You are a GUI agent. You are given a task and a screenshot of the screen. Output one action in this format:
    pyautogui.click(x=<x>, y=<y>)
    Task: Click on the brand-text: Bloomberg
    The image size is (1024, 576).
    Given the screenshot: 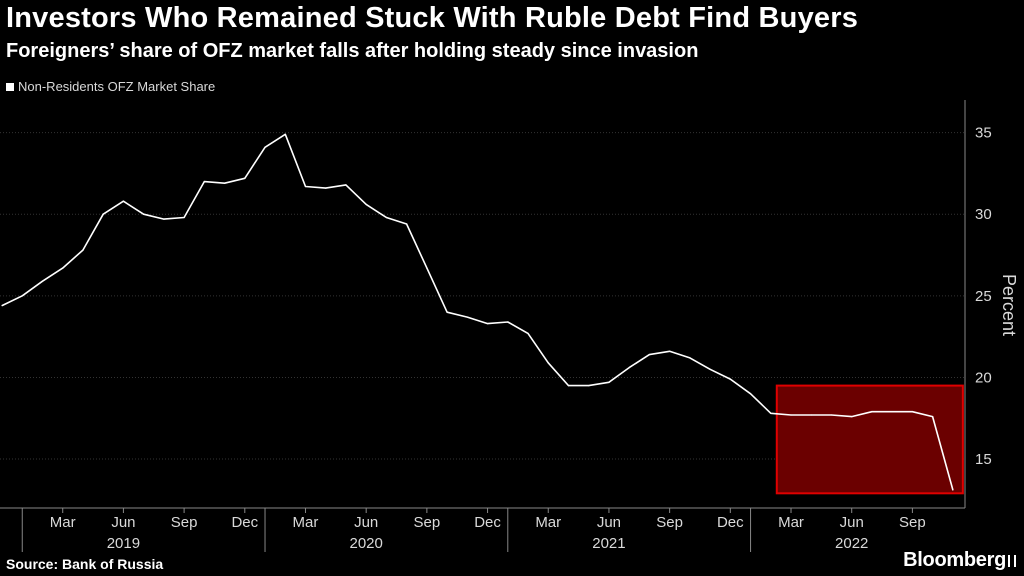 What is the action you would take?
    pyautogui.click(x=954, y=560)
    